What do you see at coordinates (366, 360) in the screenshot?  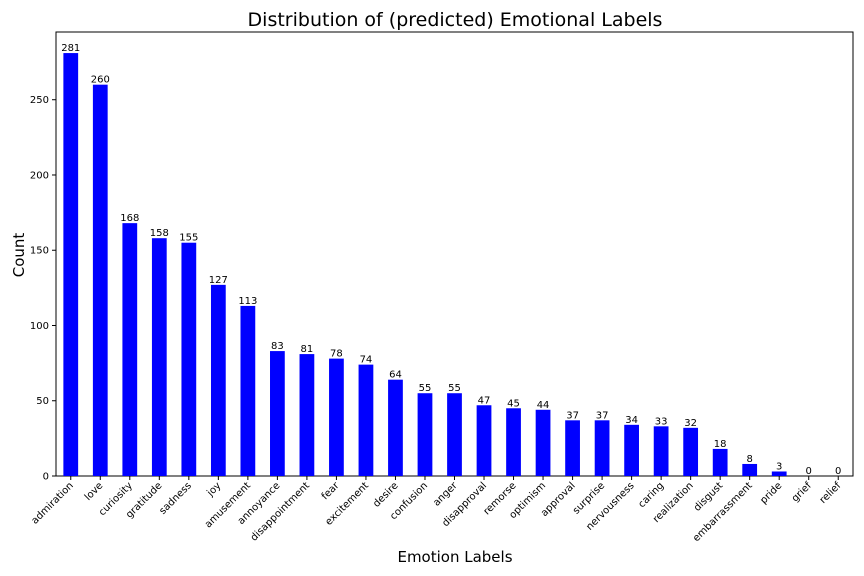 I see `data-label: 74` at bounding box center [366, 360].